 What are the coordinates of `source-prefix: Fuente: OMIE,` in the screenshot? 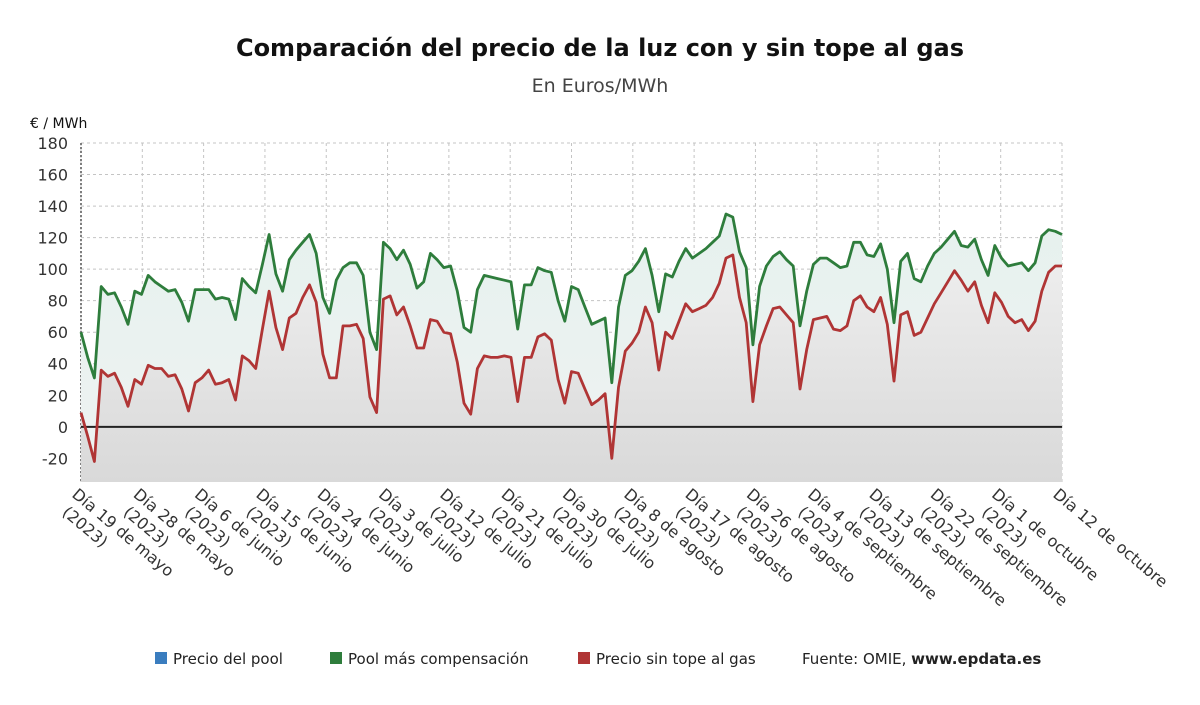 It's located at (856, 659).